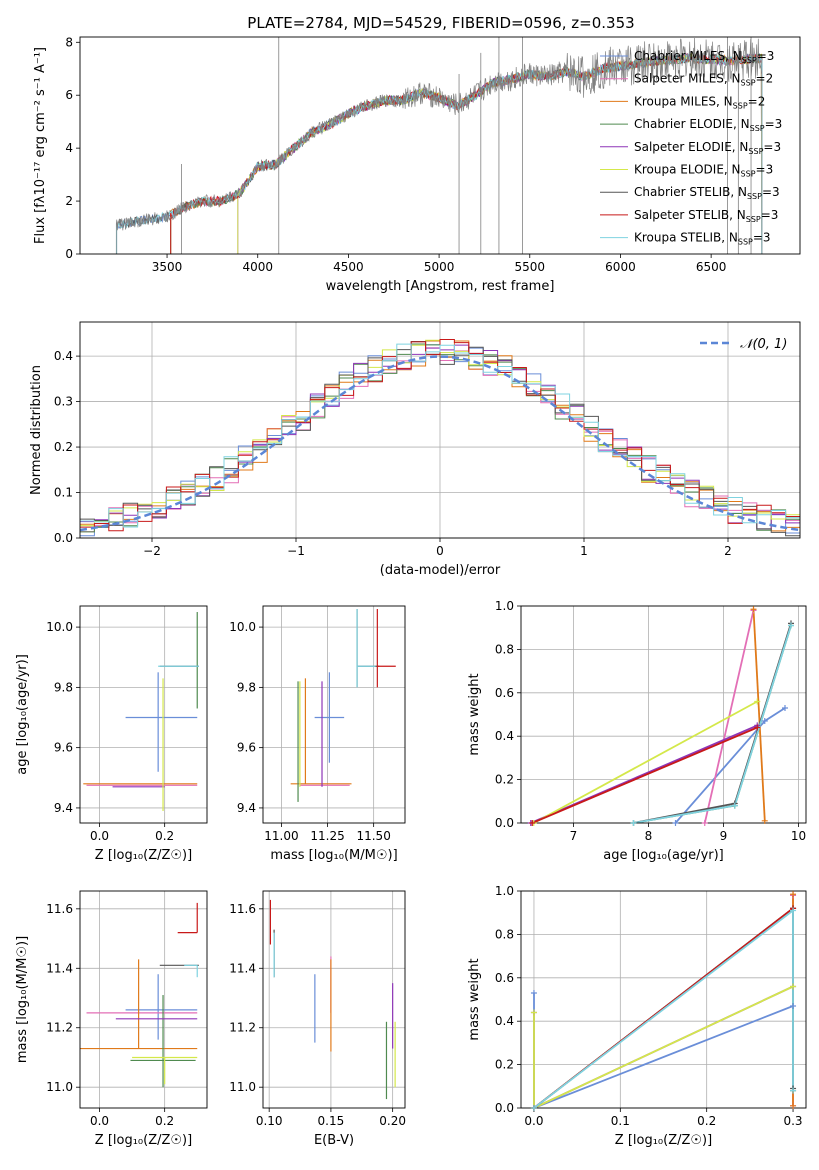  Describe the element at coordinates (63, 808) in the screenshot. I see `y-tick-label: 9.4` at that location.